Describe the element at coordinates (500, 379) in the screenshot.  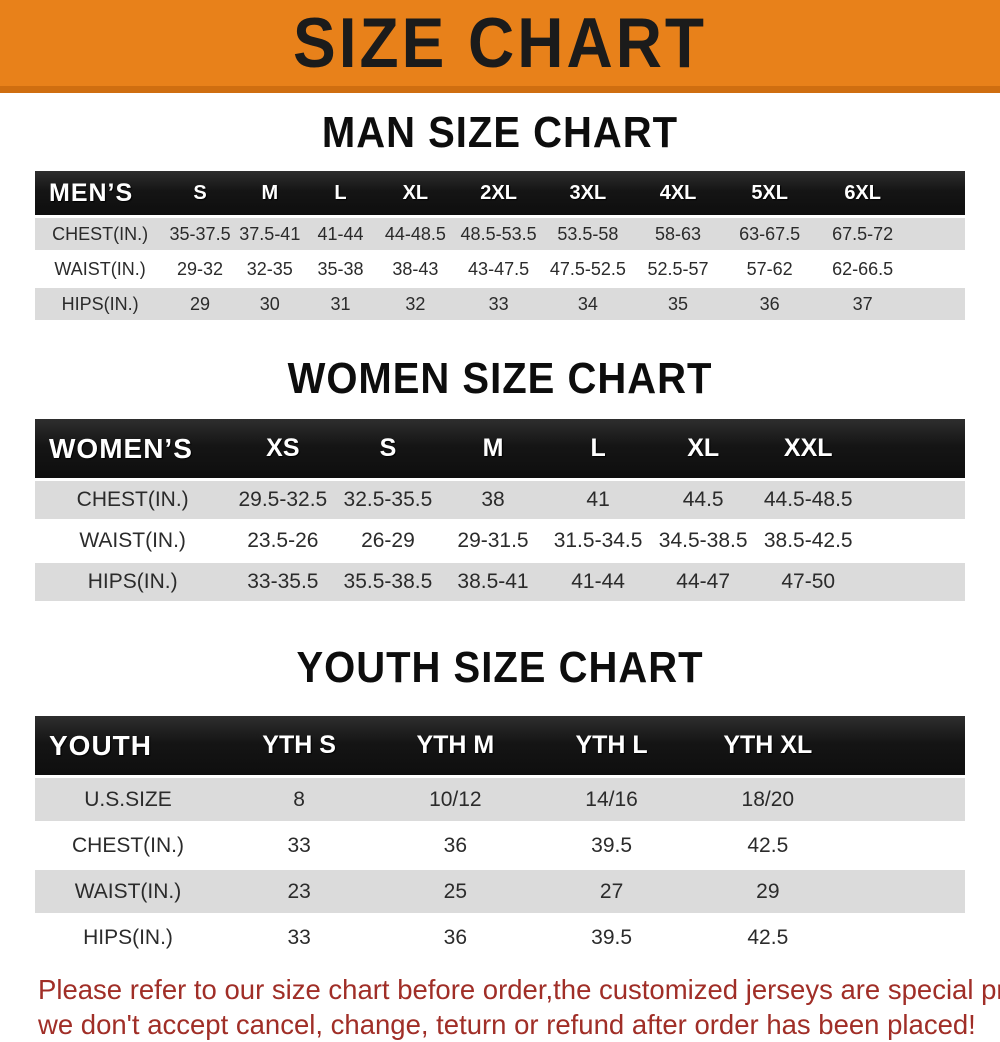
I see `women-heading: WOMEN SIZE CHART` at that location.